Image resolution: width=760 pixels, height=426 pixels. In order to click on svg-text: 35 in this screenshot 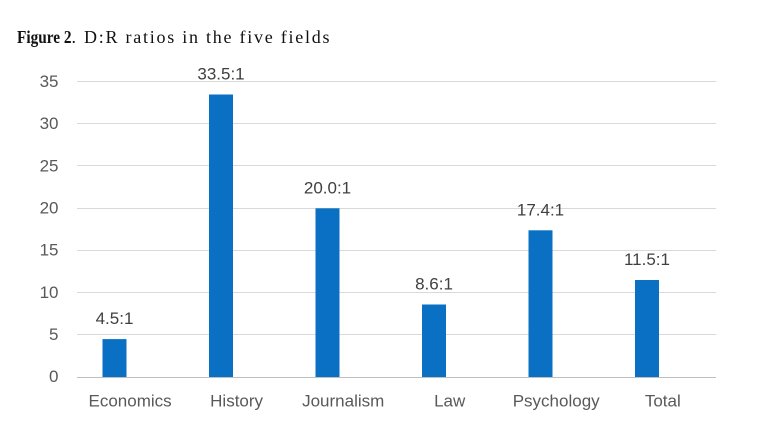, I will do `click(49, 81)`.